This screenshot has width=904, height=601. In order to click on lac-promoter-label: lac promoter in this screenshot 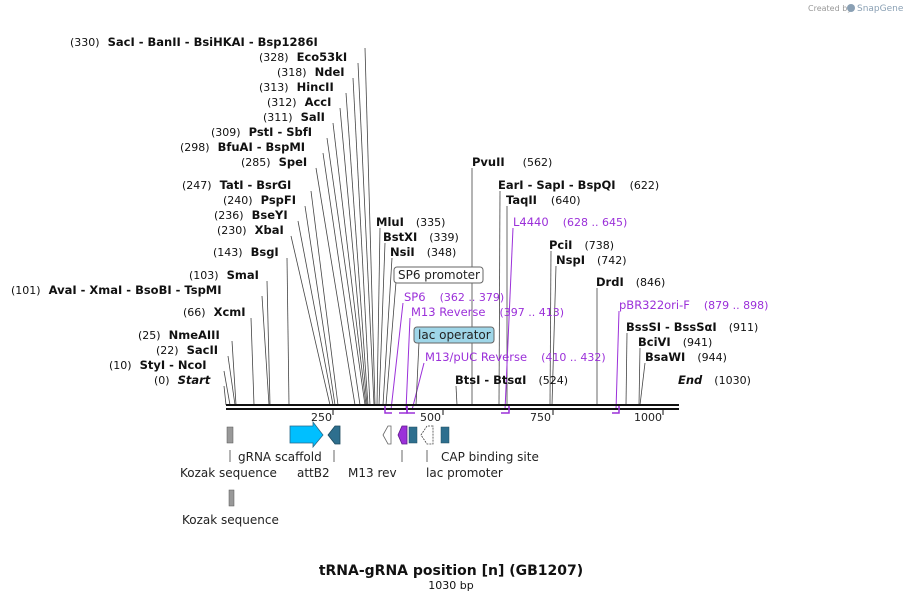, I will do `click(464, 473)`.